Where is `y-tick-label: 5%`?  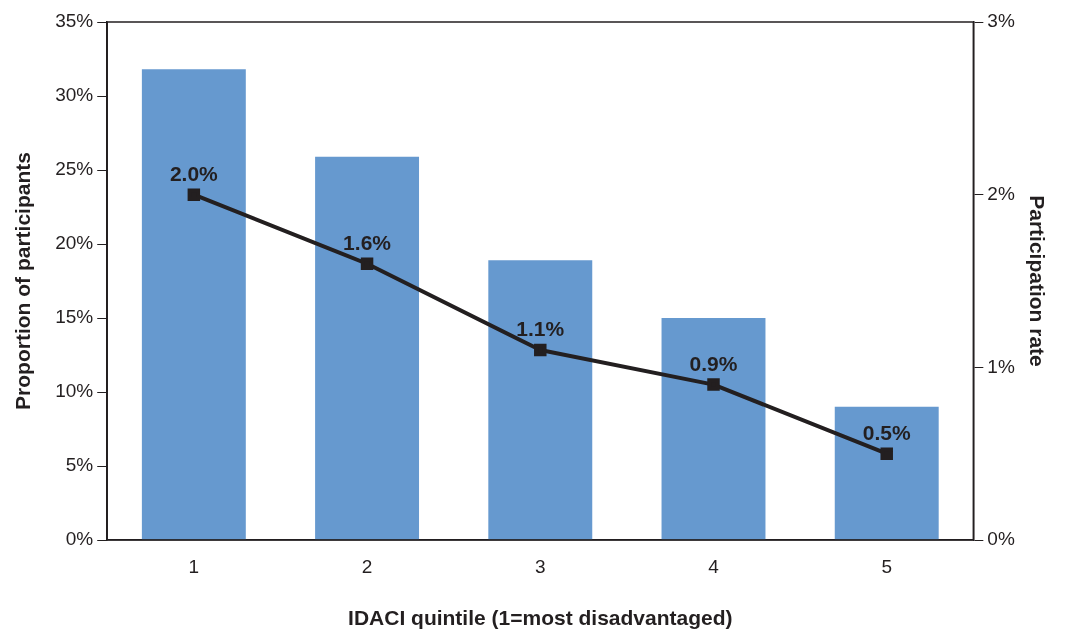 y-tick-label: 5% is located at coordinates (79, 465).